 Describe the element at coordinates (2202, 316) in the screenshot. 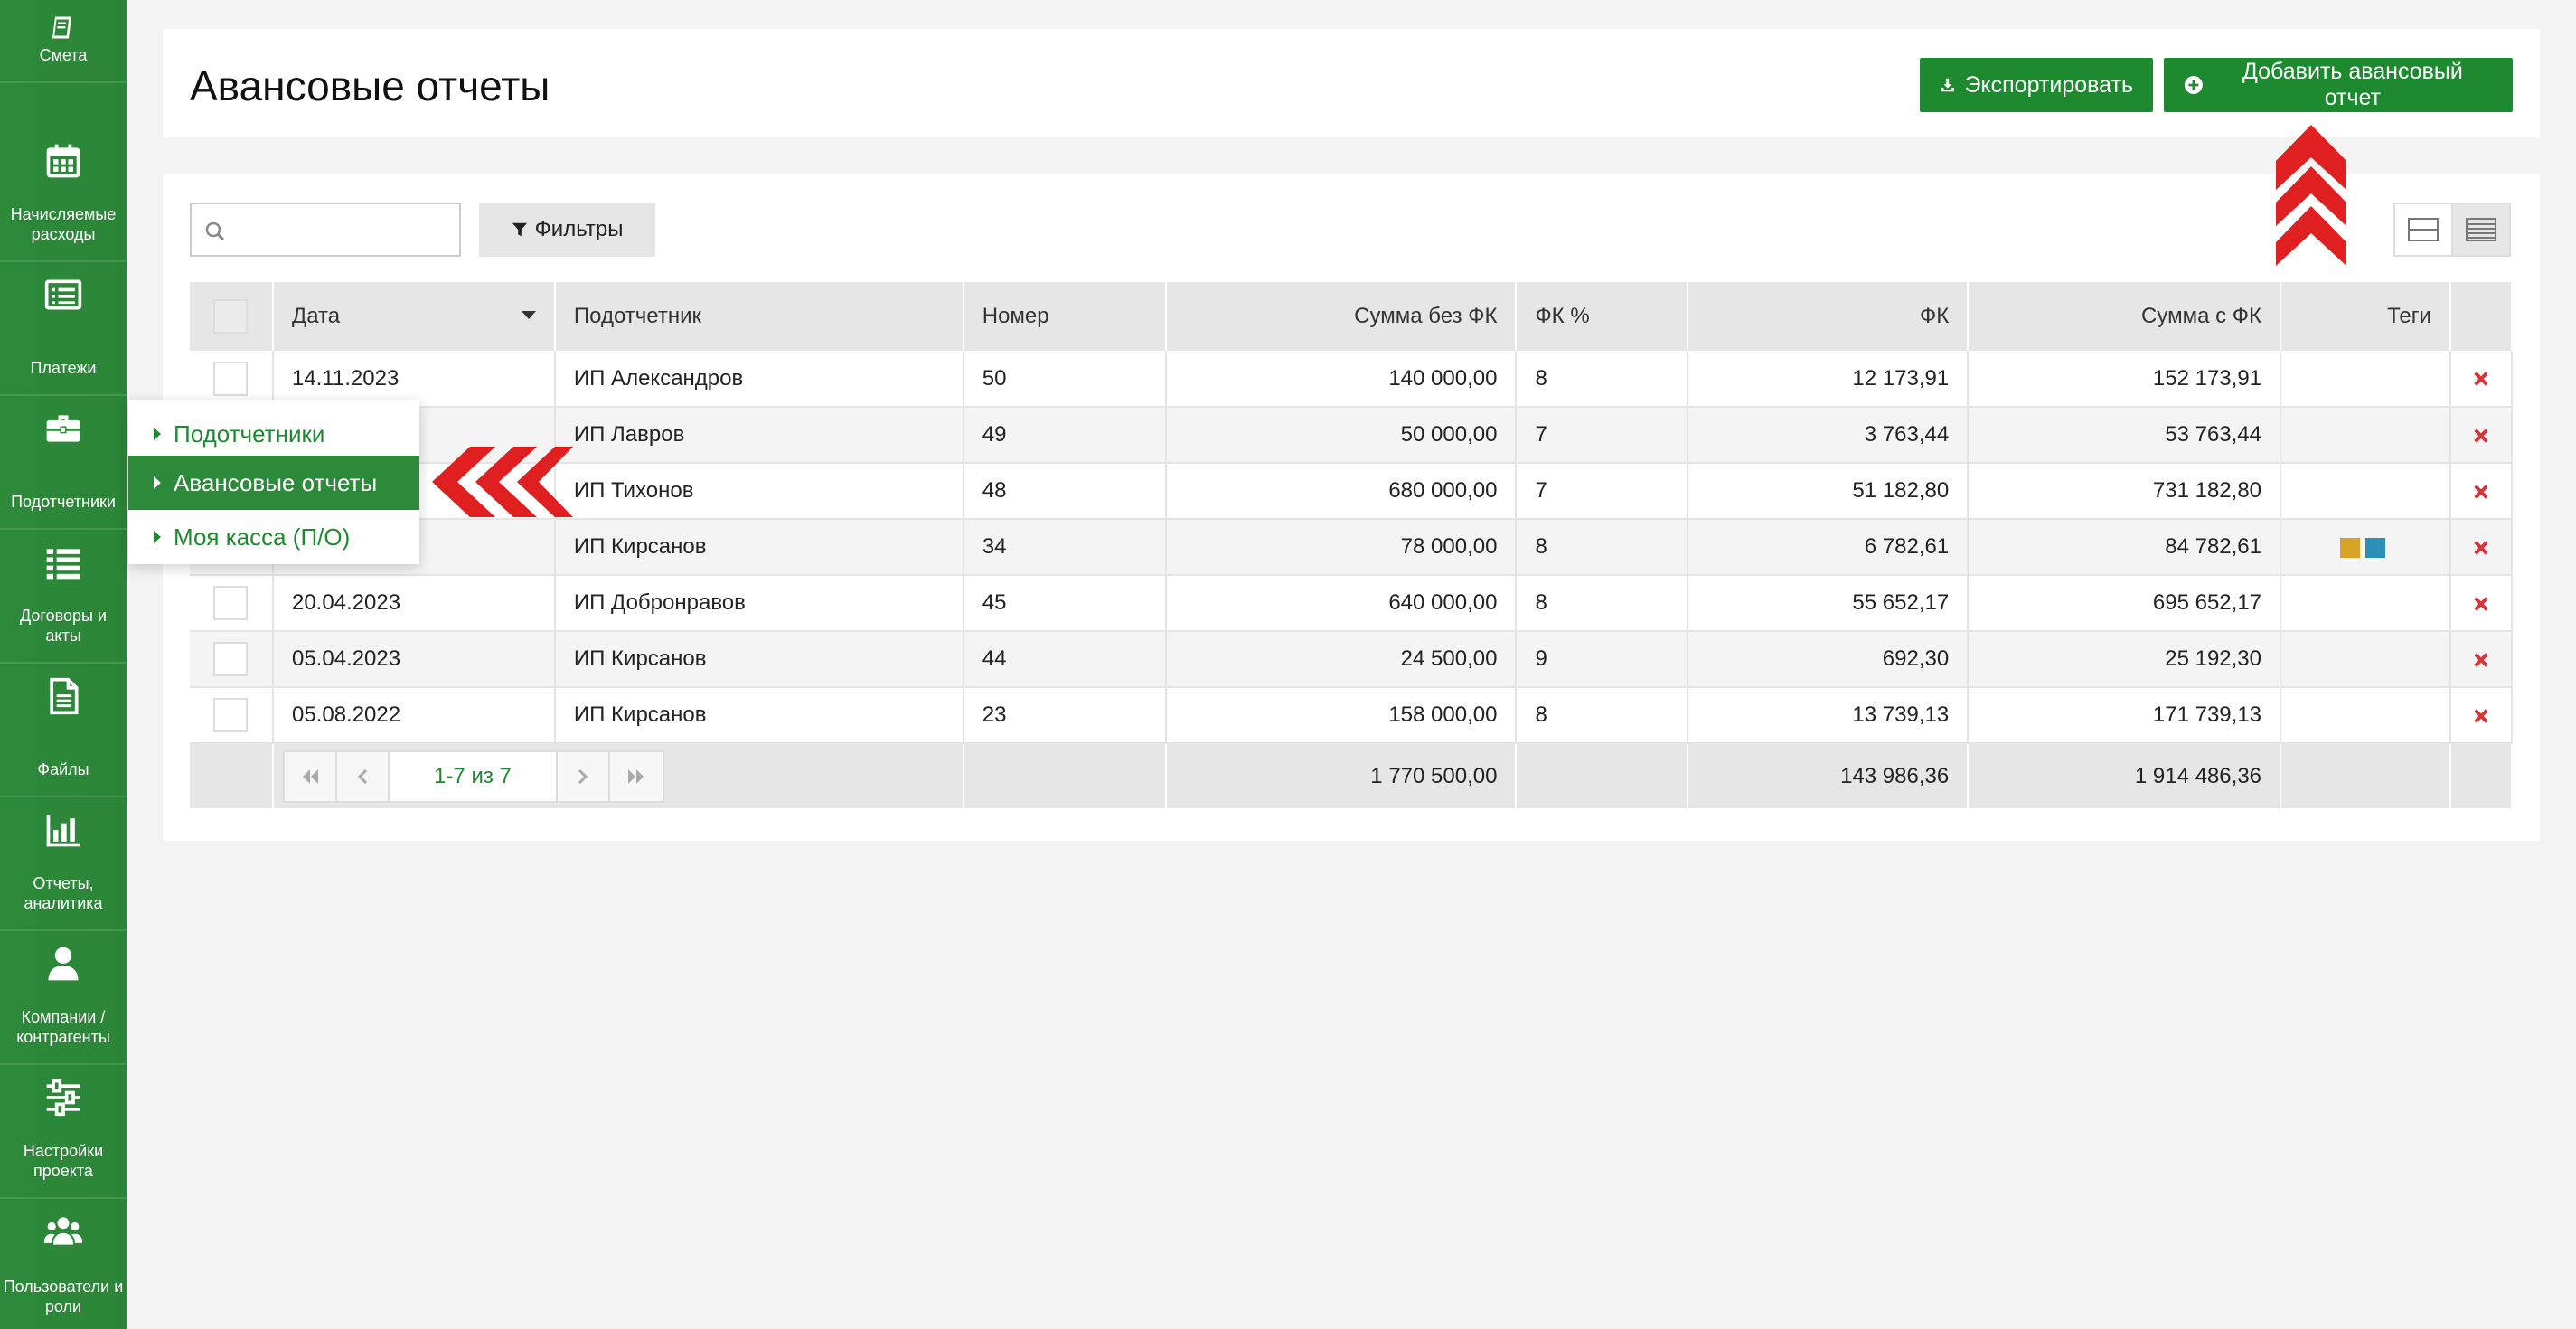

I see `column-label: Сумма с ФК` at that location.